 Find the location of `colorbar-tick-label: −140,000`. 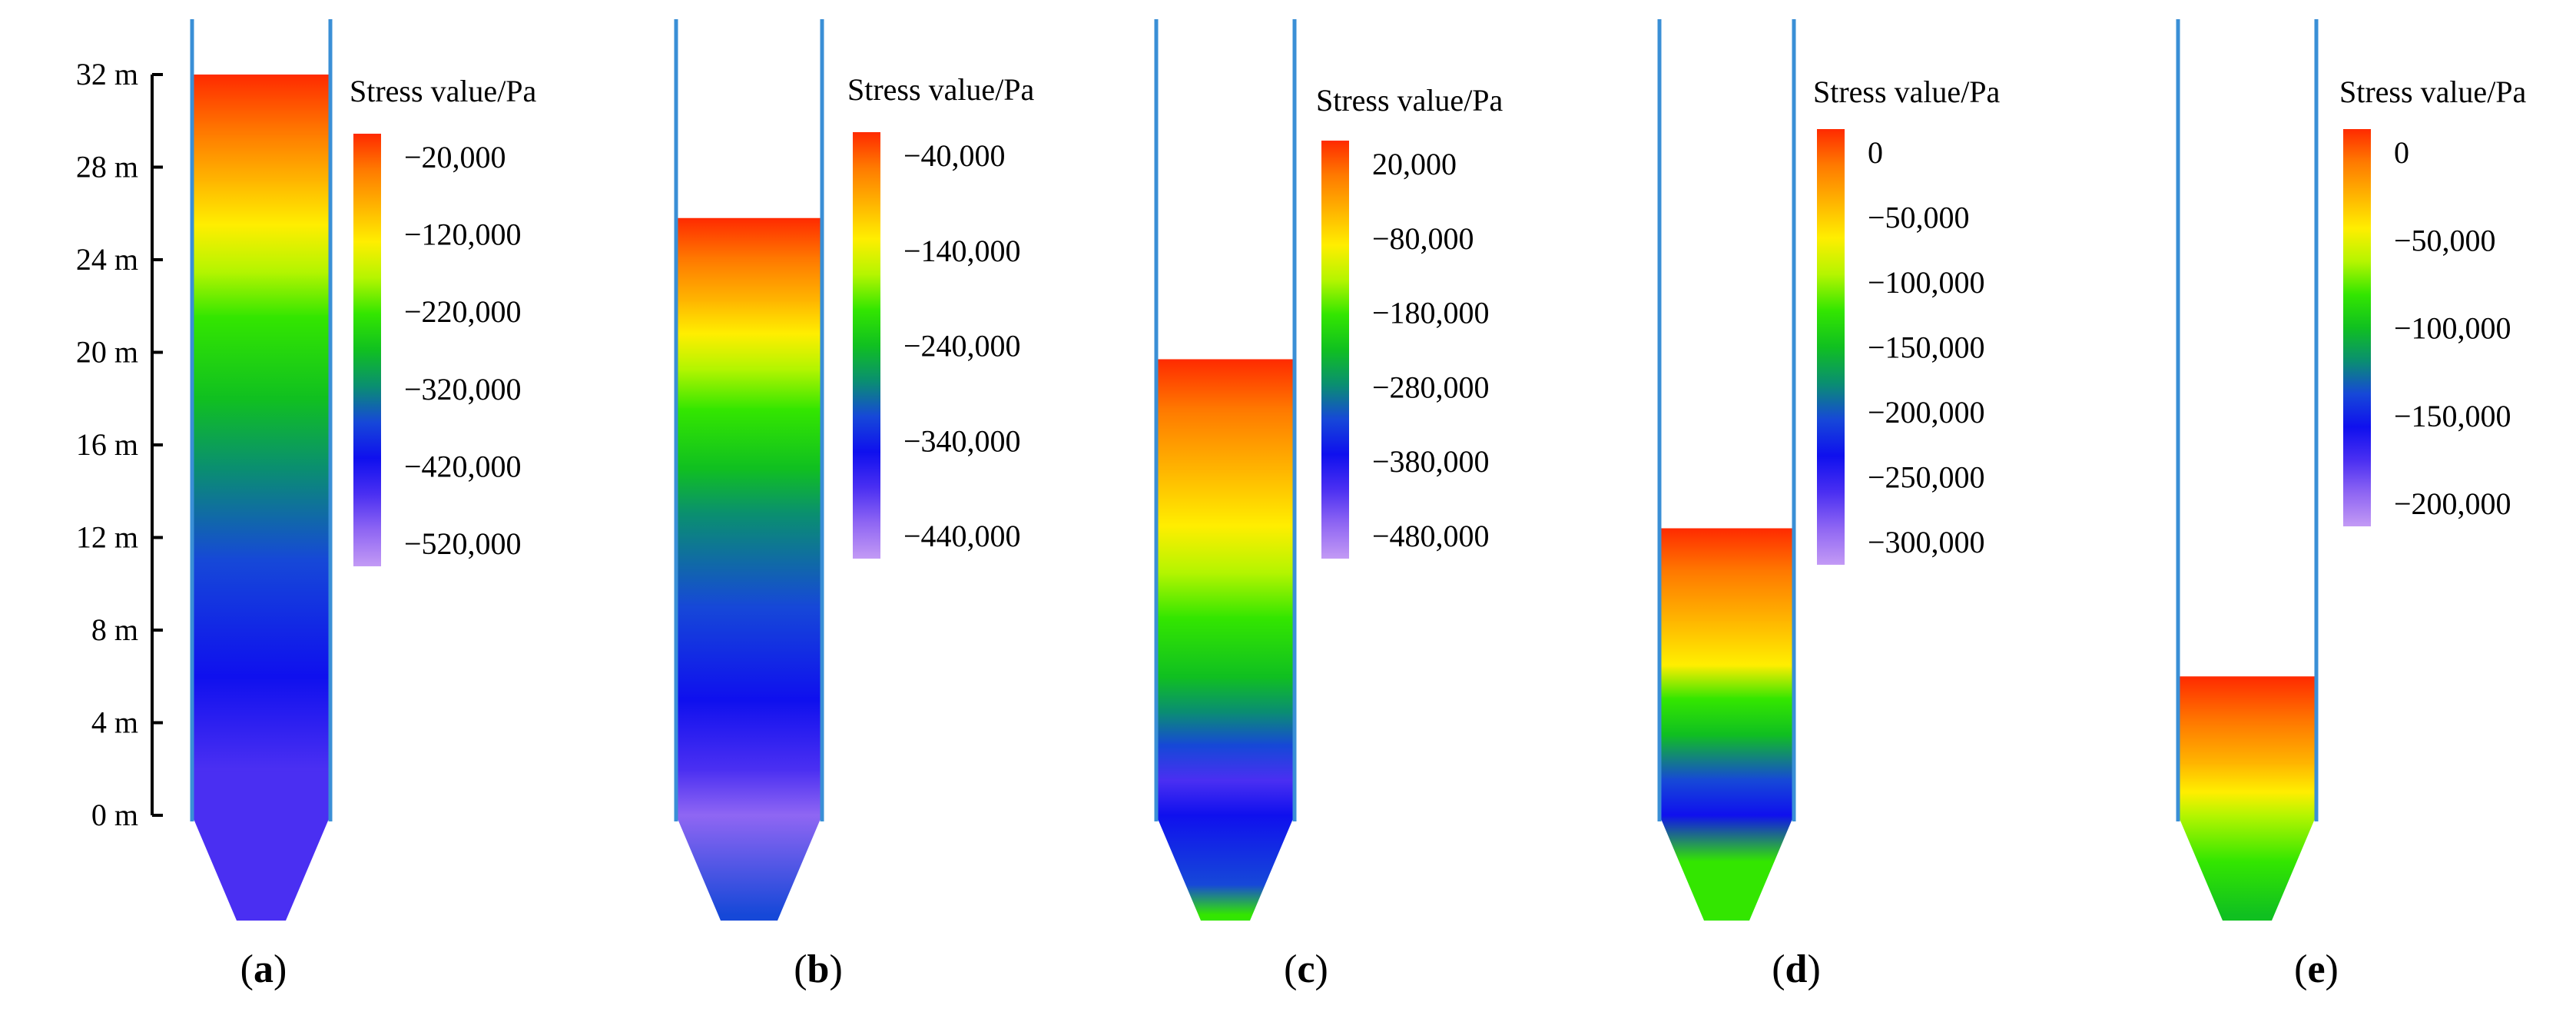

colorbar-tick-label: −140,000 is located at coordinates (962, 251).